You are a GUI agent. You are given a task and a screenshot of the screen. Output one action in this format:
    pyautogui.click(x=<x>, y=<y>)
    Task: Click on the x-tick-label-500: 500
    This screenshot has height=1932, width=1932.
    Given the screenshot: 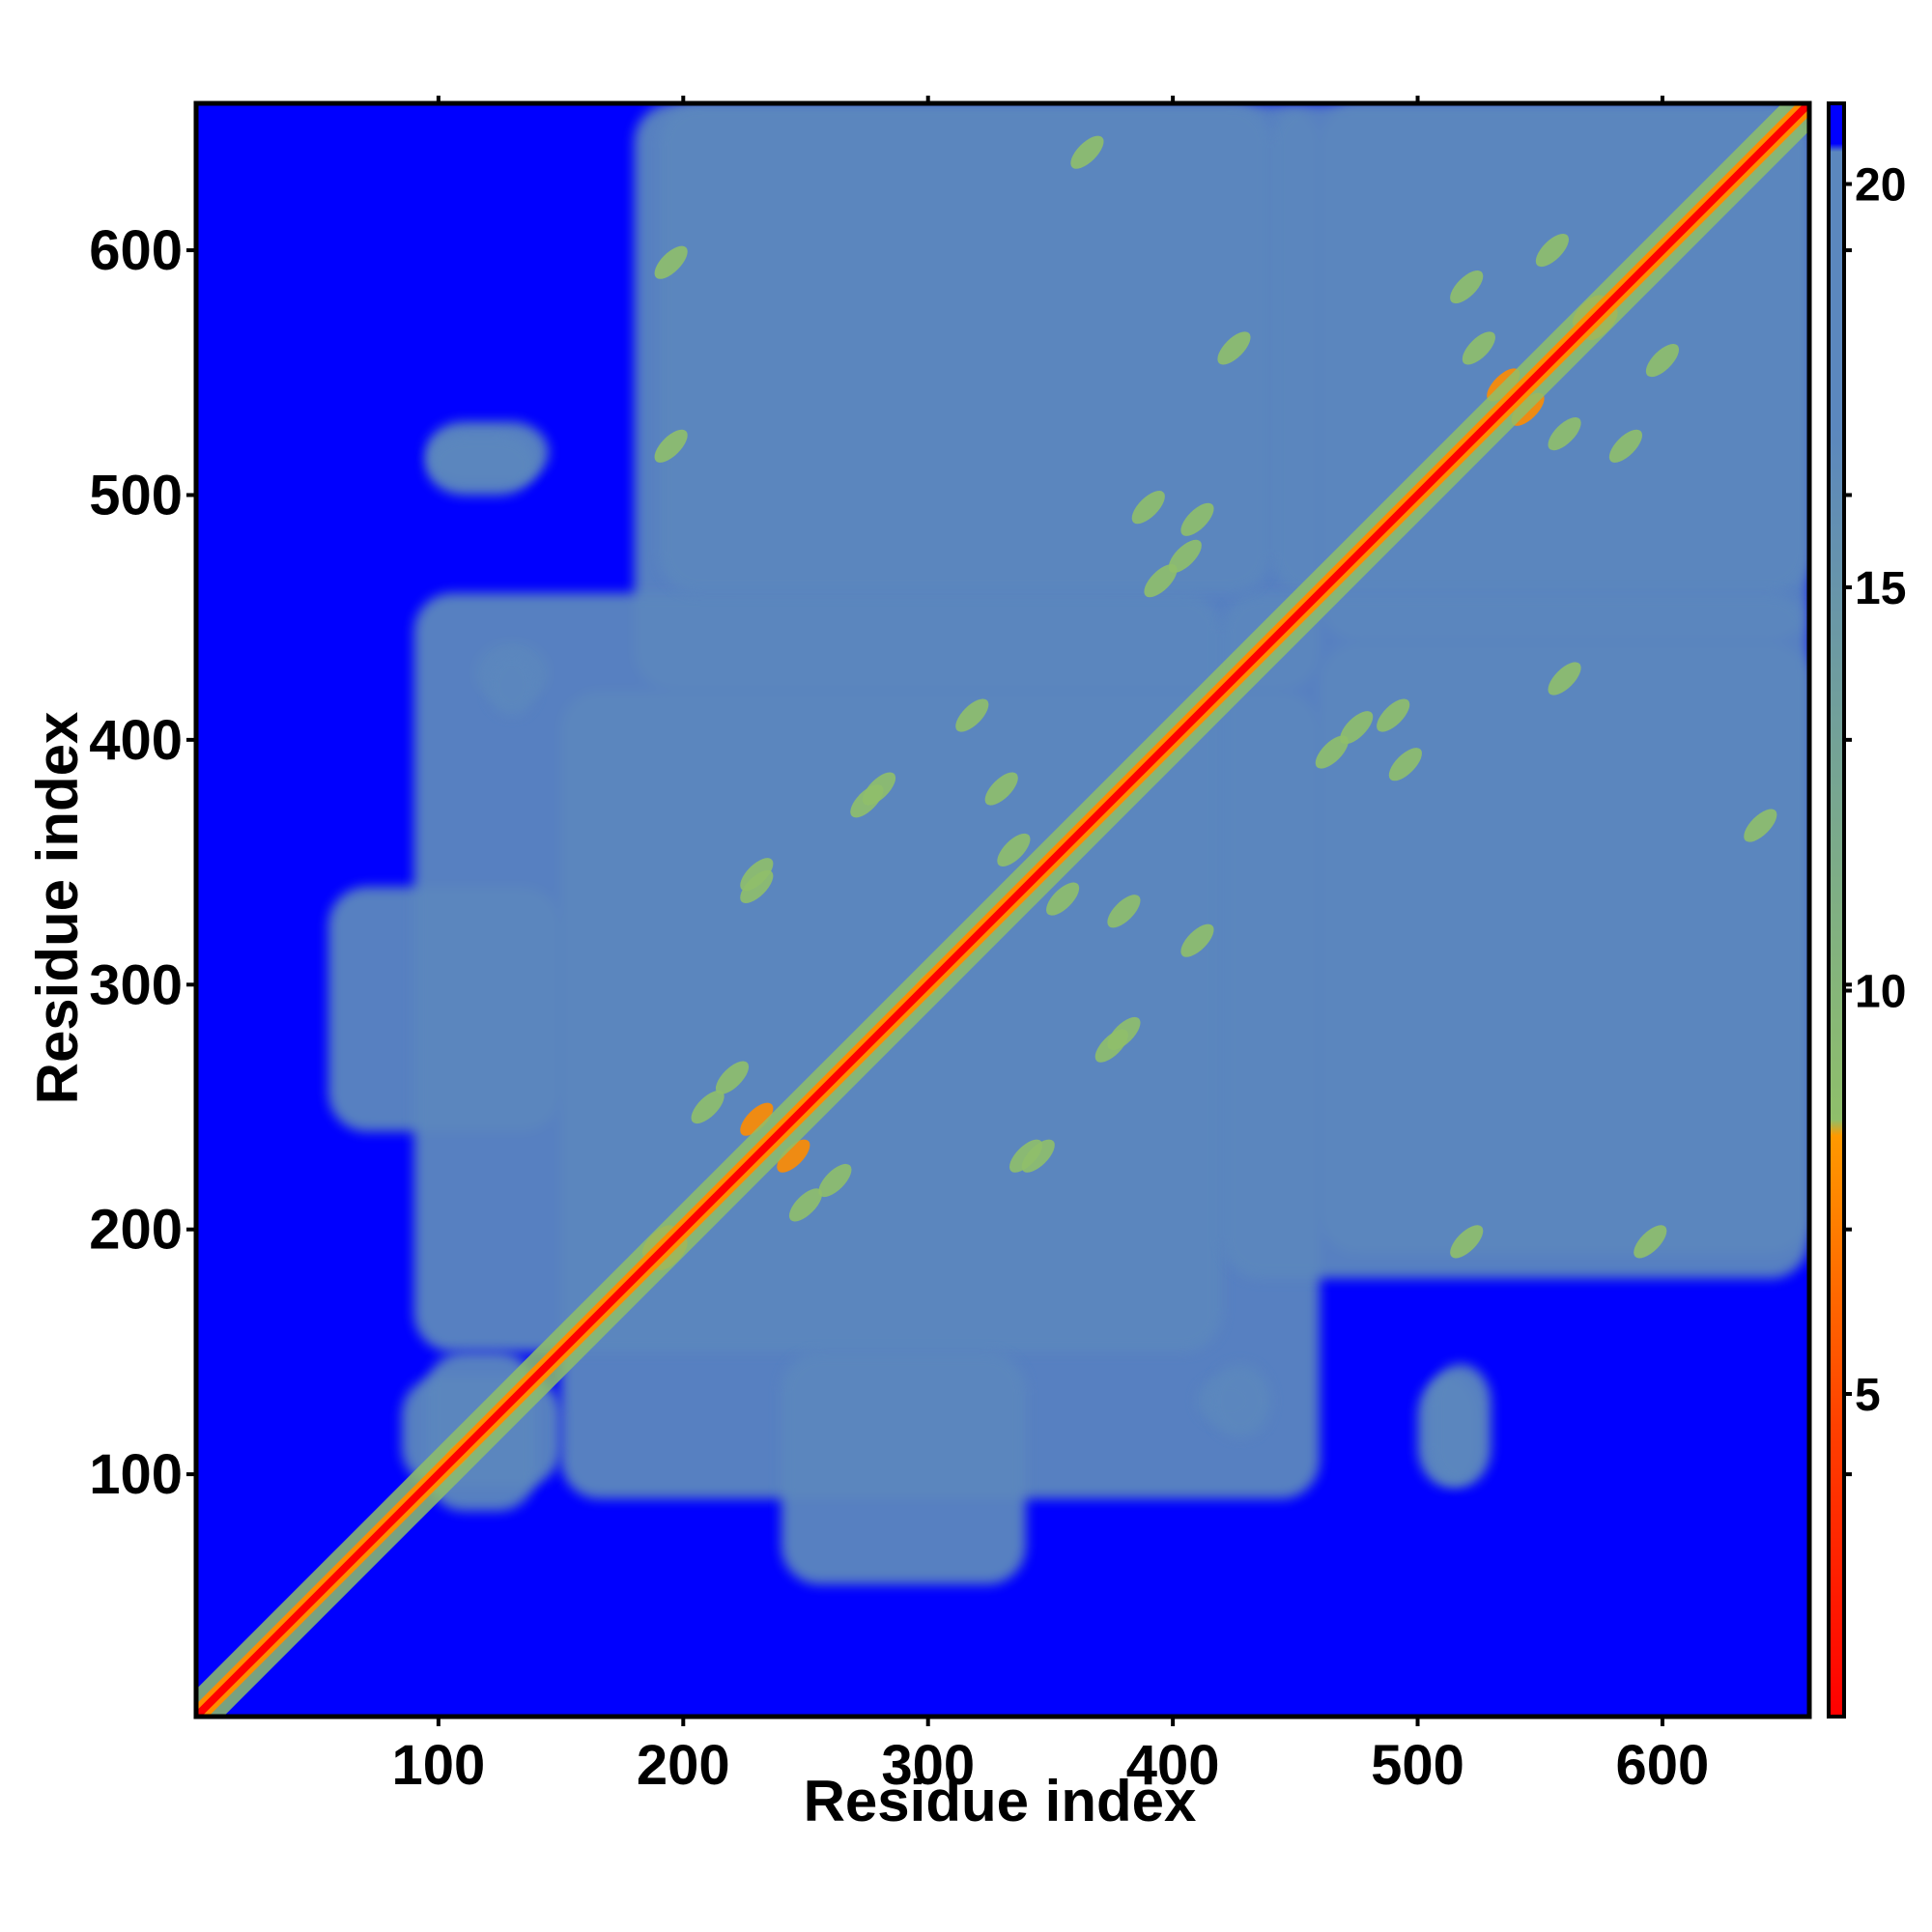 What is the action you would take?
    pyautogui.click(x=1417, y=1765)
    